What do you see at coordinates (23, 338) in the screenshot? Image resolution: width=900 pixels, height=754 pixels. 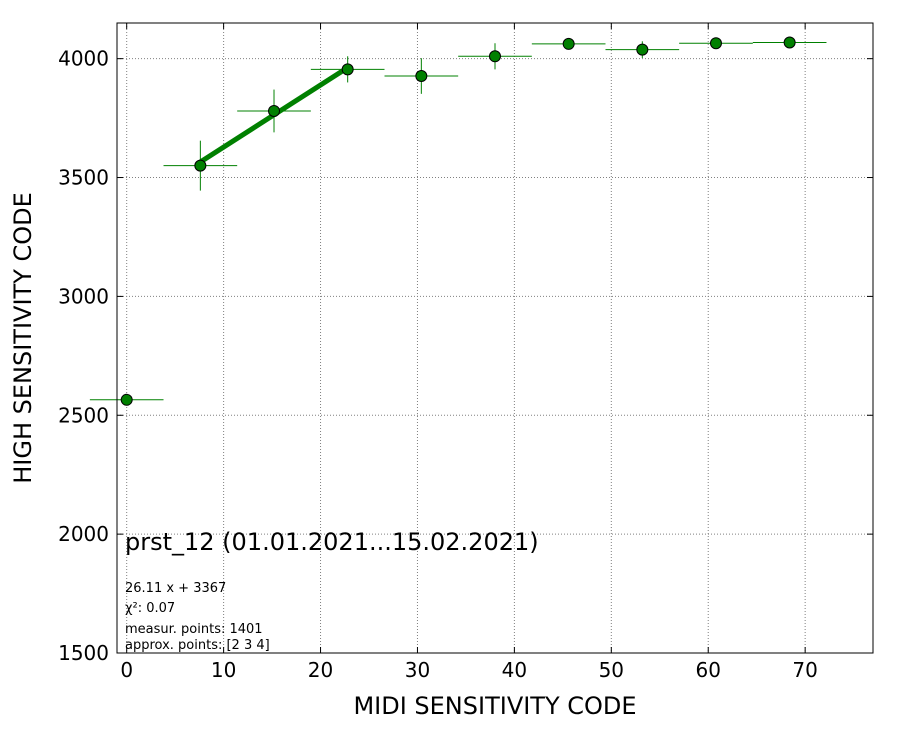 I see `y-axis-title: HIGH SENSITIVITY CODE` at bounding box center [23, 338].